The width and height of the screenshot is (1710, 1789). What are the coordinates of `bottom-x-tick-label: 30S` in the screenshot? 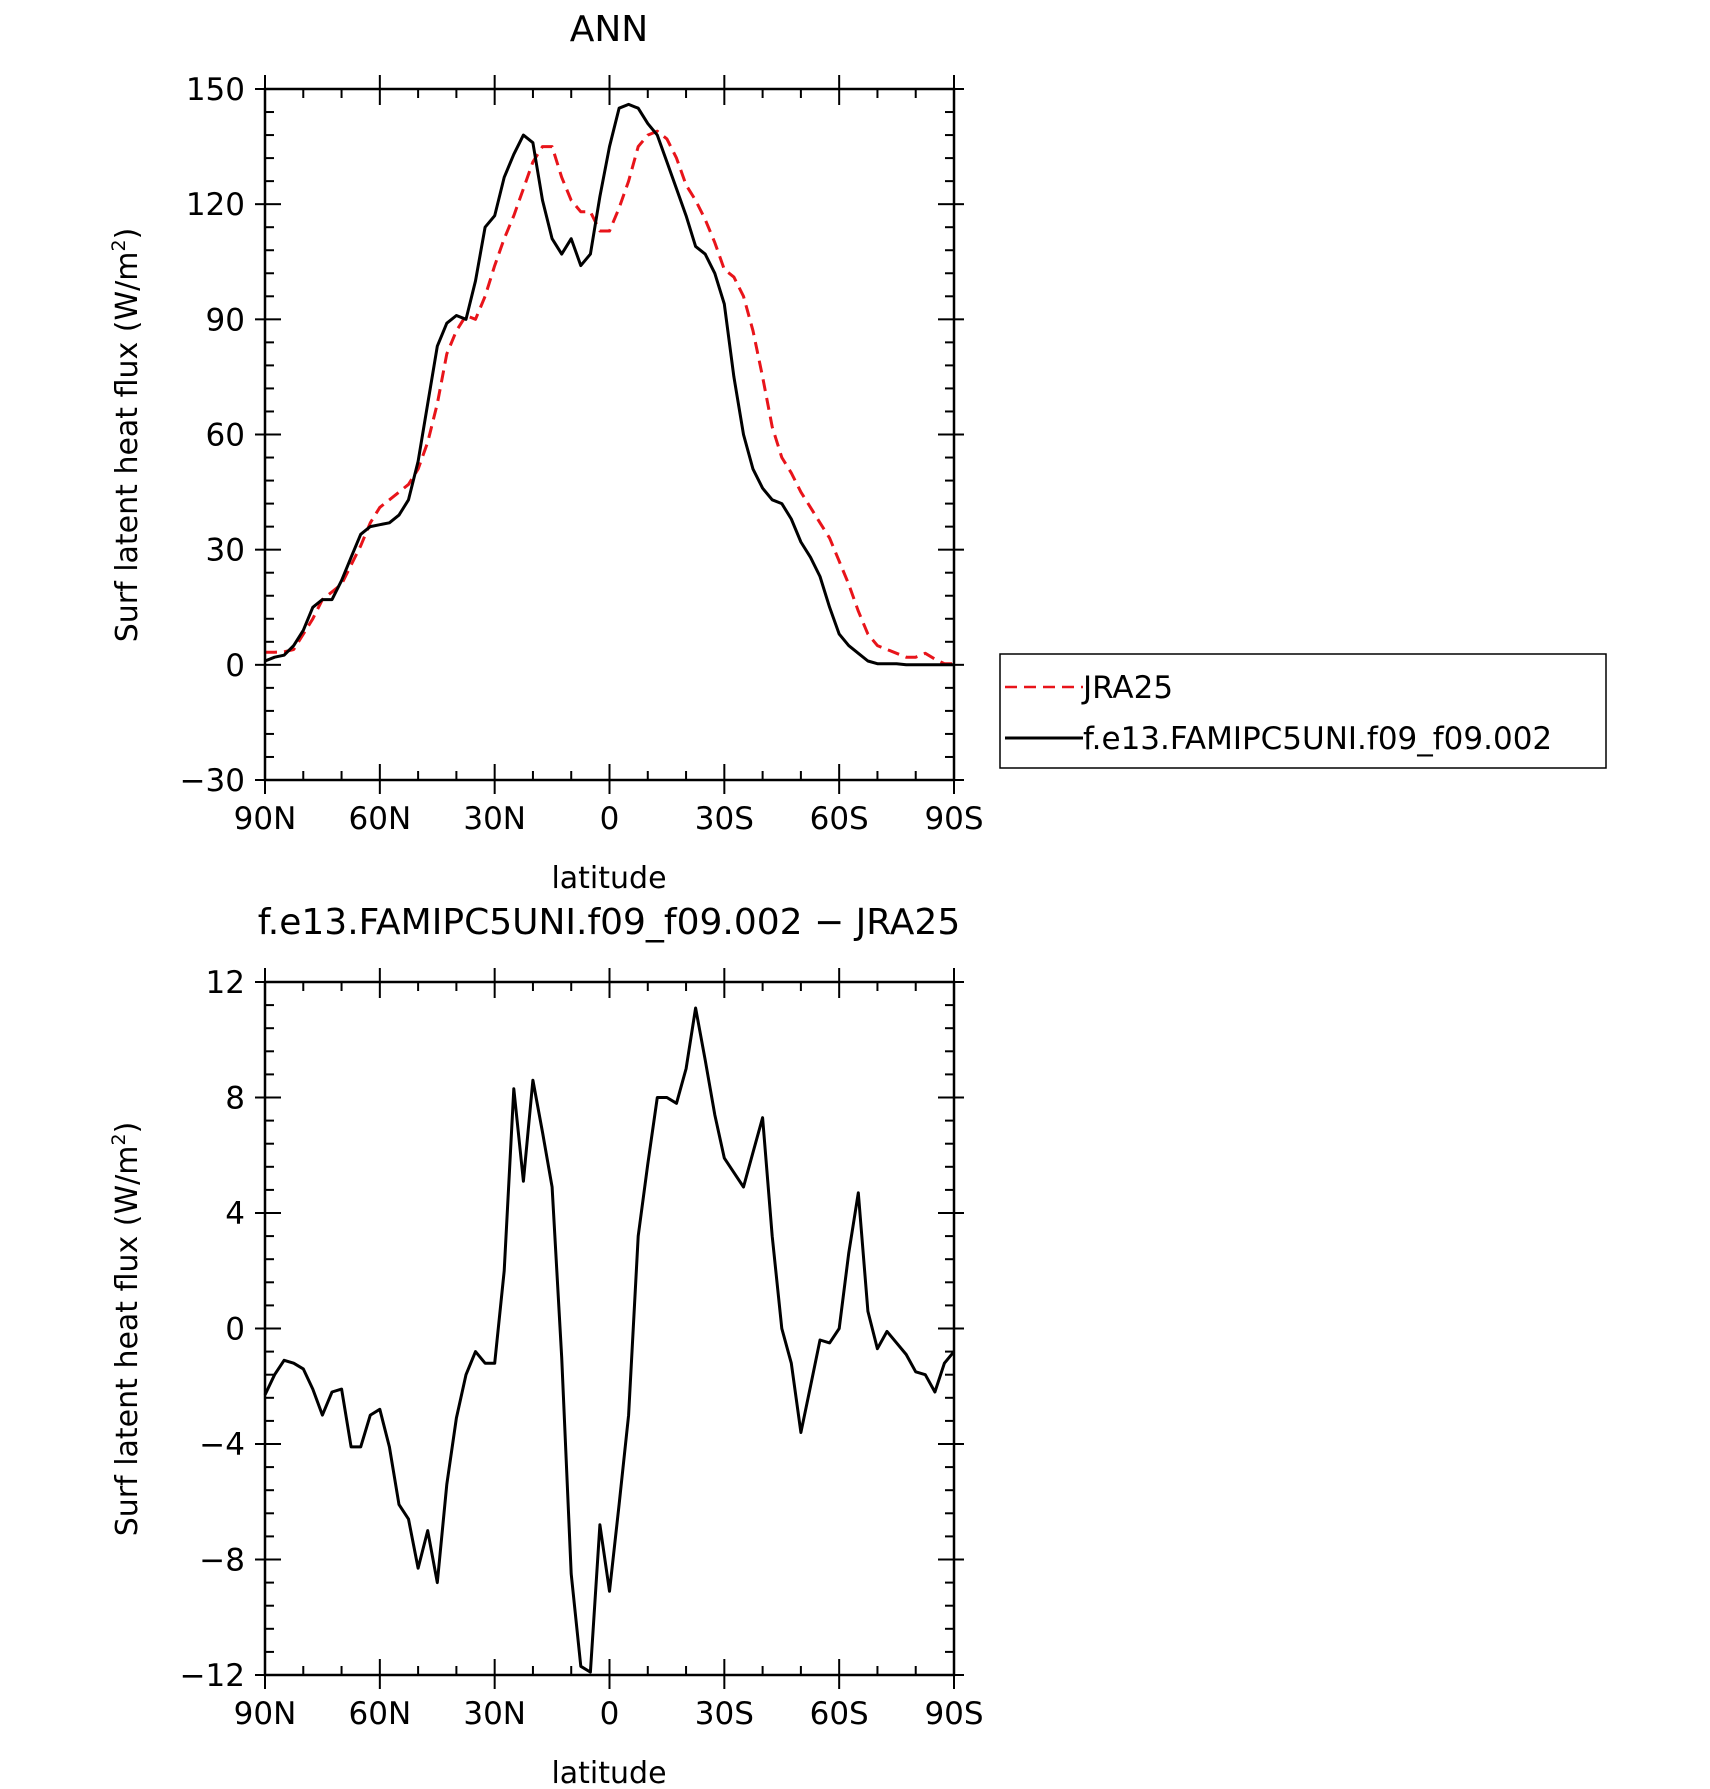 It's located at (724, 1714).